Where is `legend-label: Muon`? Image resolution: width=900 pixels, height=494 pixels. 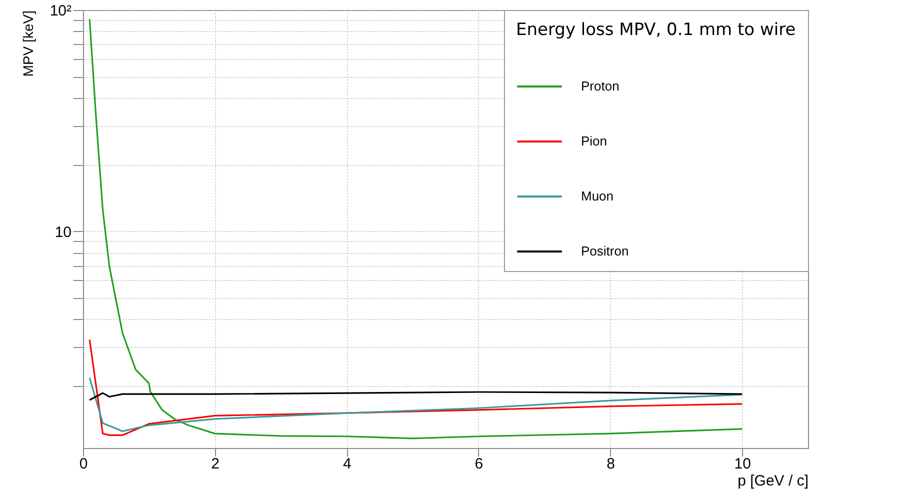 legend-label: Muon is located at coordinates (597, 196).